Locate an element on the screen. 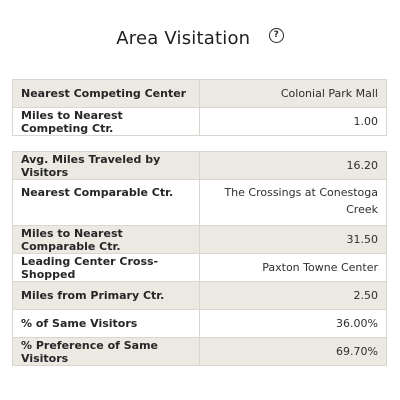 The image size is (400, 400). table-row: % Preference of Same Visitors 69.70% is located at coordinates (199, 351).